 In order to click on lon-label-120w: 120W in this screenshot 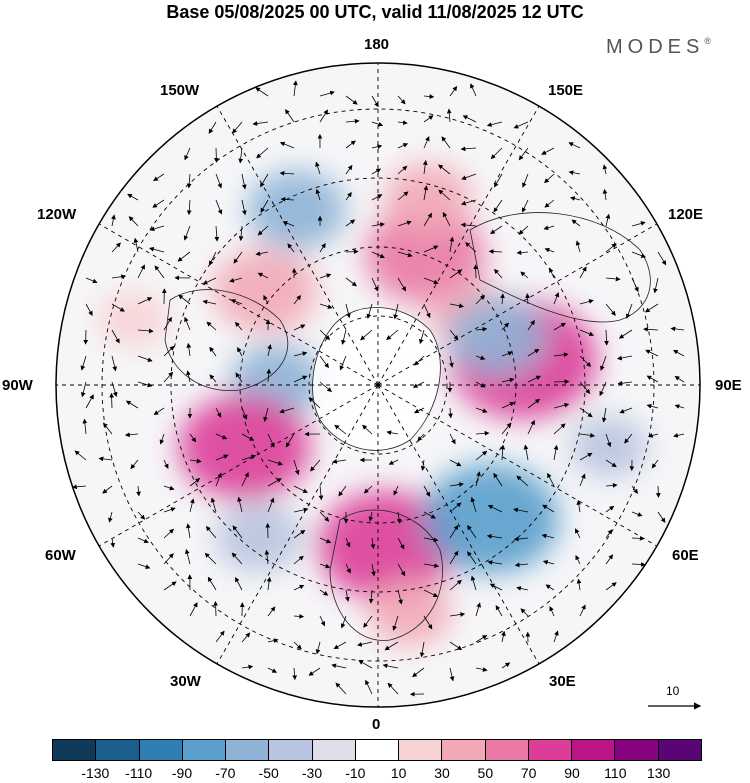, I will do `click(57, 214)`.